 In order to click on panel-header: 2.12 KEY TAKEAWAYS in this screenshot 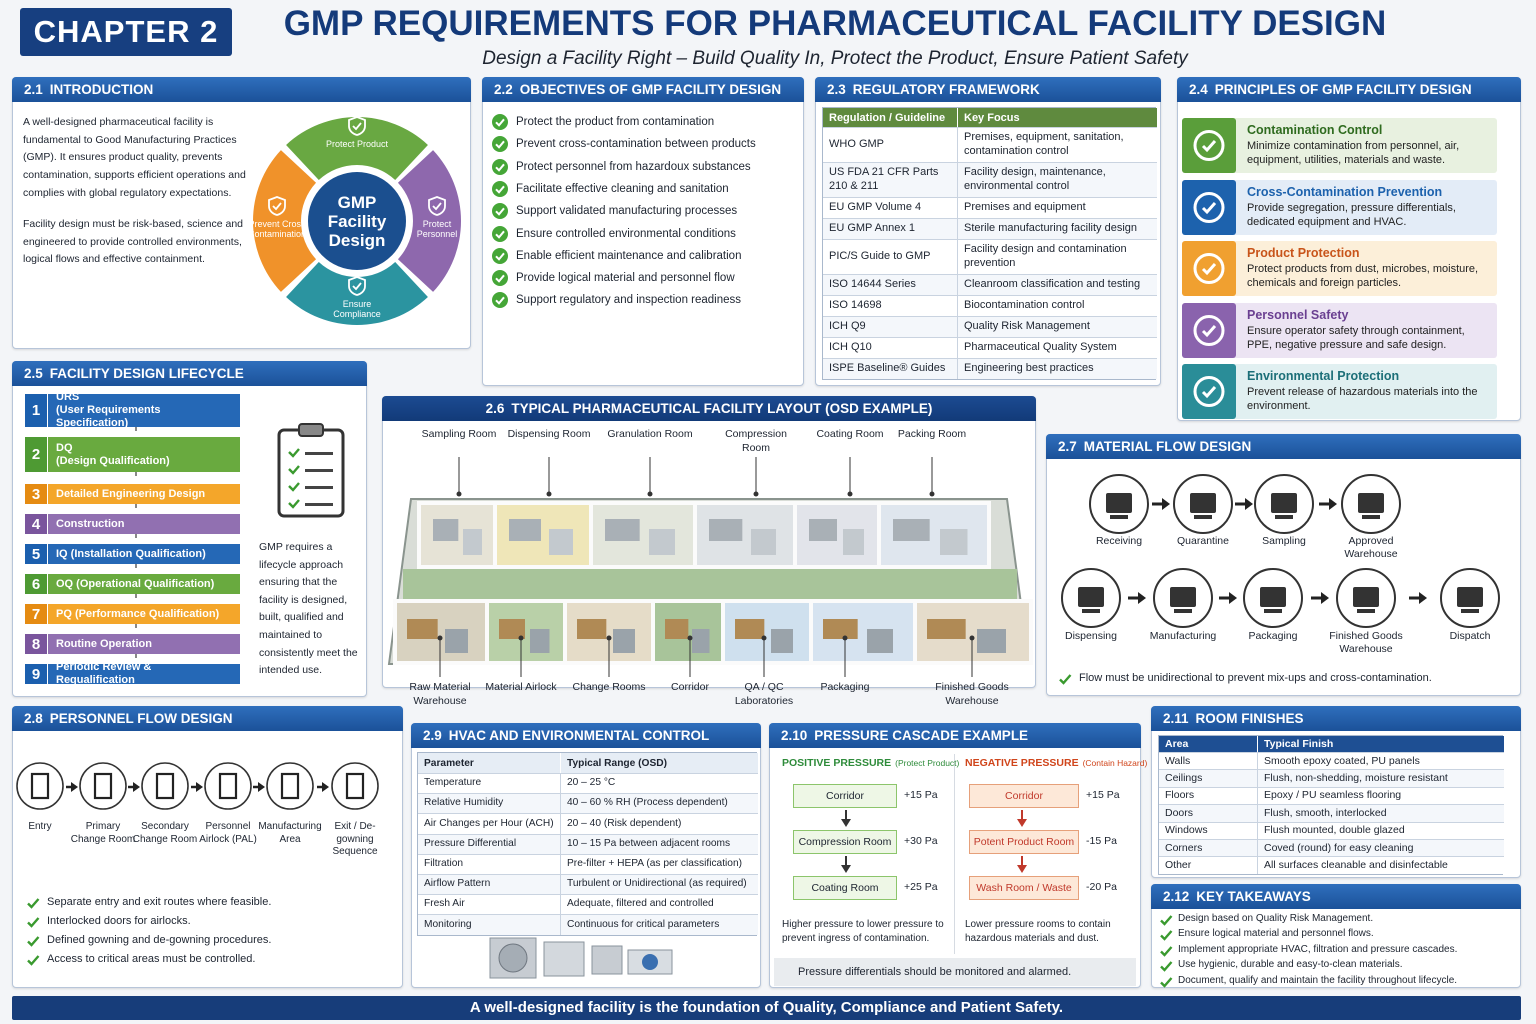, I will do `click(1336, 896)`.